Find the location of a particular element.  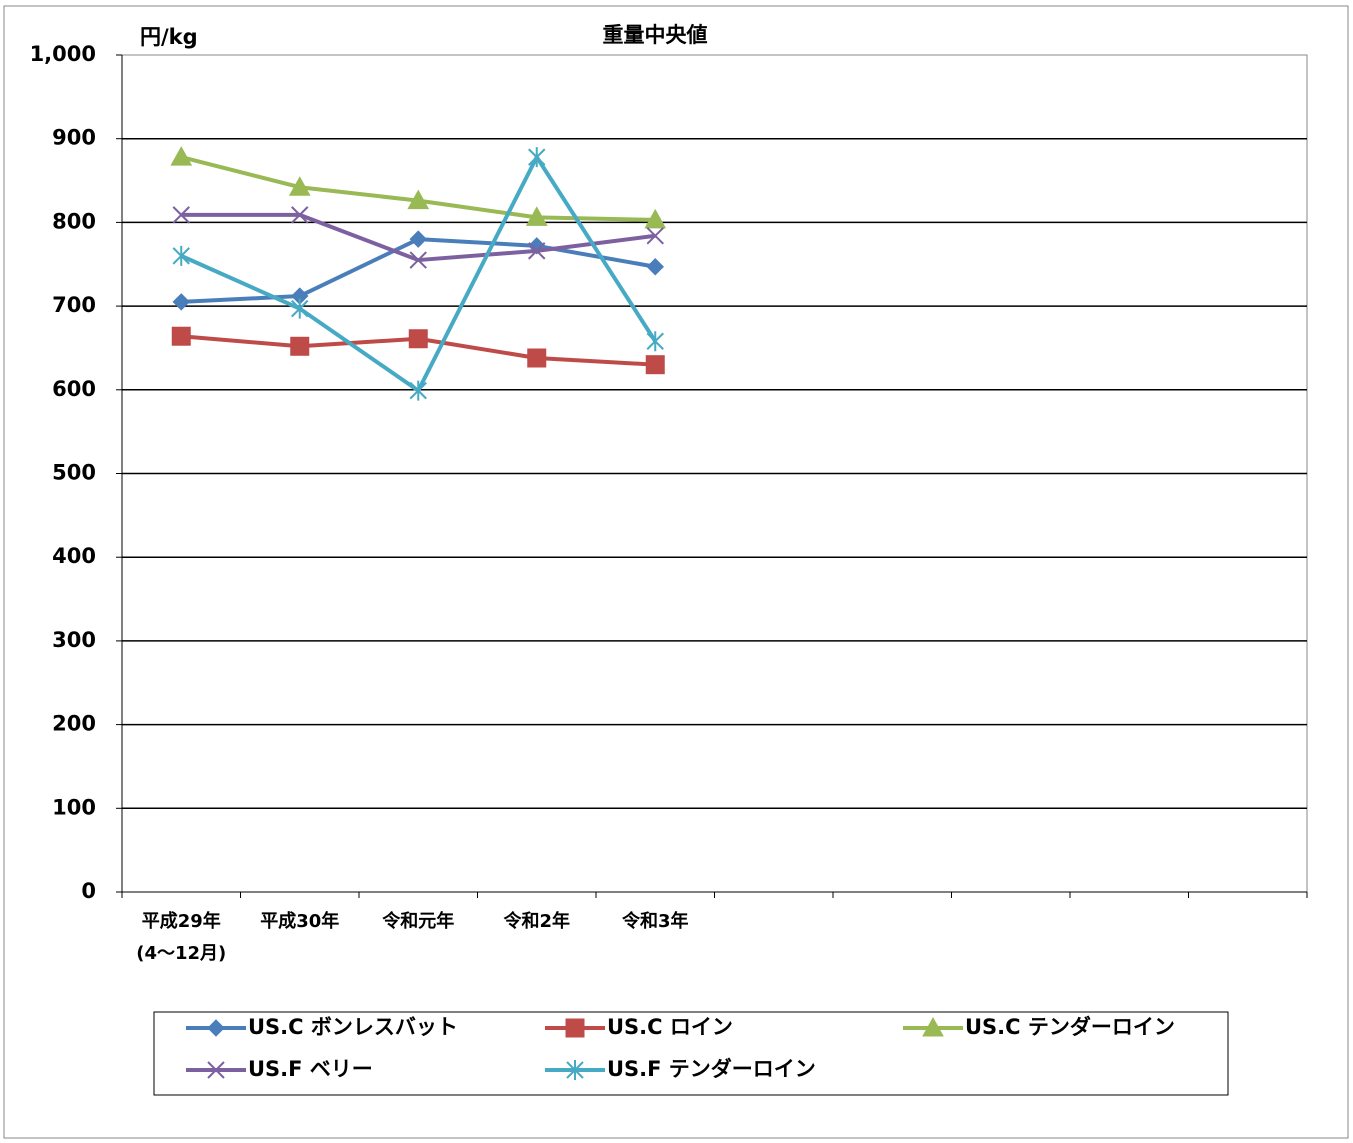

x-tick-label: 平成29年 (4～12月) is located at coordinates (181, 937).